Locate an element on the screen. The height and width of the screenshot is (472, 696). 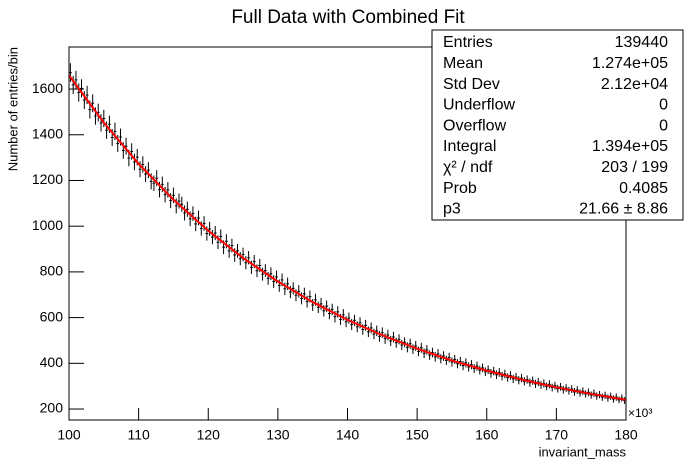
stats-value: 203 / 199 is located at coordinates (634, 167).